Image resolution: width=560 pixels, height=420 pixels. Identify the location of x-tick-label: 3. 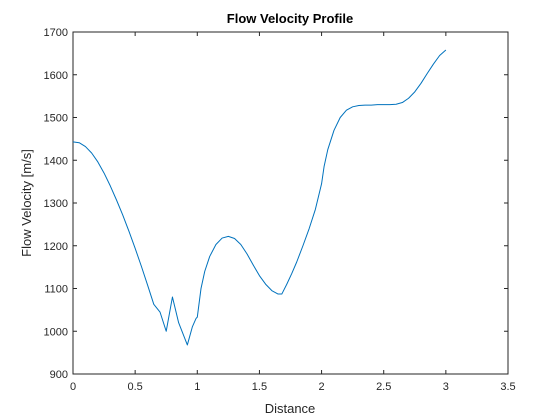
(446, 387).